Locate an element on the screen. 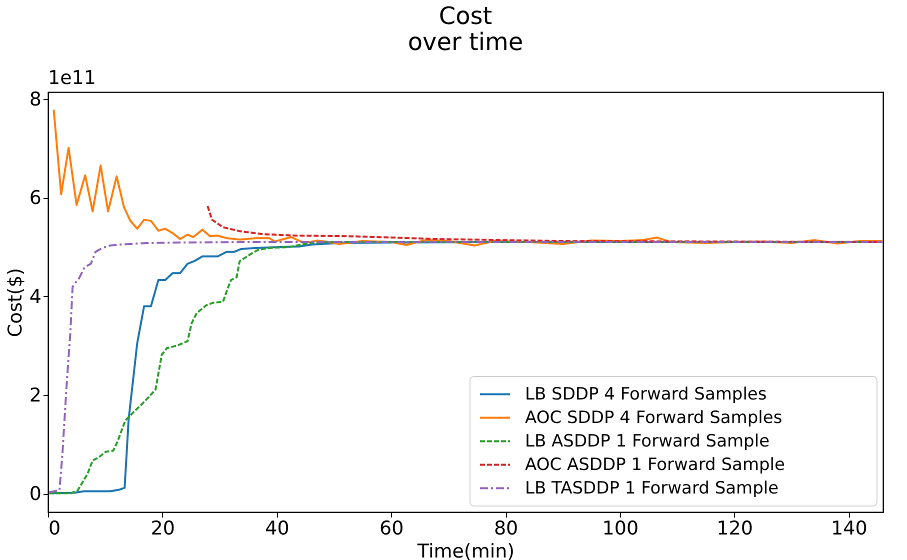 This screenshot has width=907, height=560. x-tick-label: 140 is located at coordinates (849, 529).